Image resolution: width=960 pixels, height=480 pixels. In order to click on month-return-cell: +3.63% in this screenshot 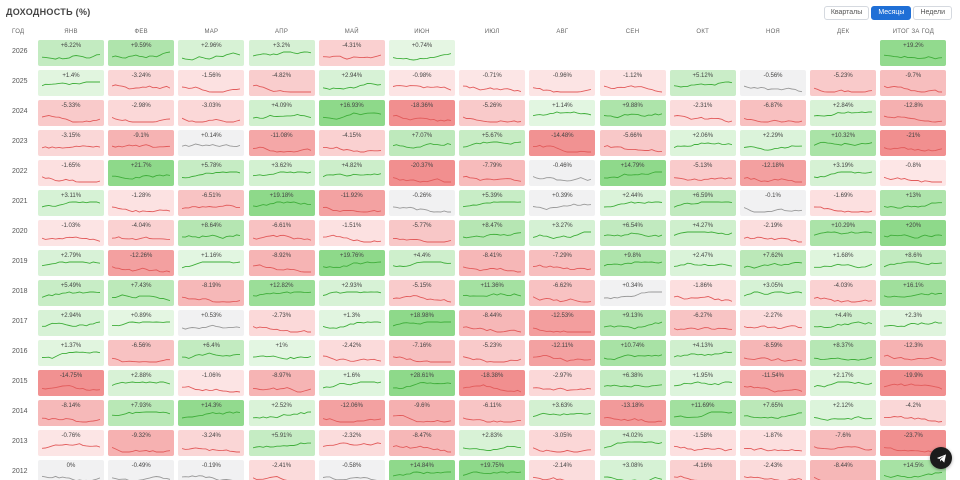, I will do `click(562, 413)`.